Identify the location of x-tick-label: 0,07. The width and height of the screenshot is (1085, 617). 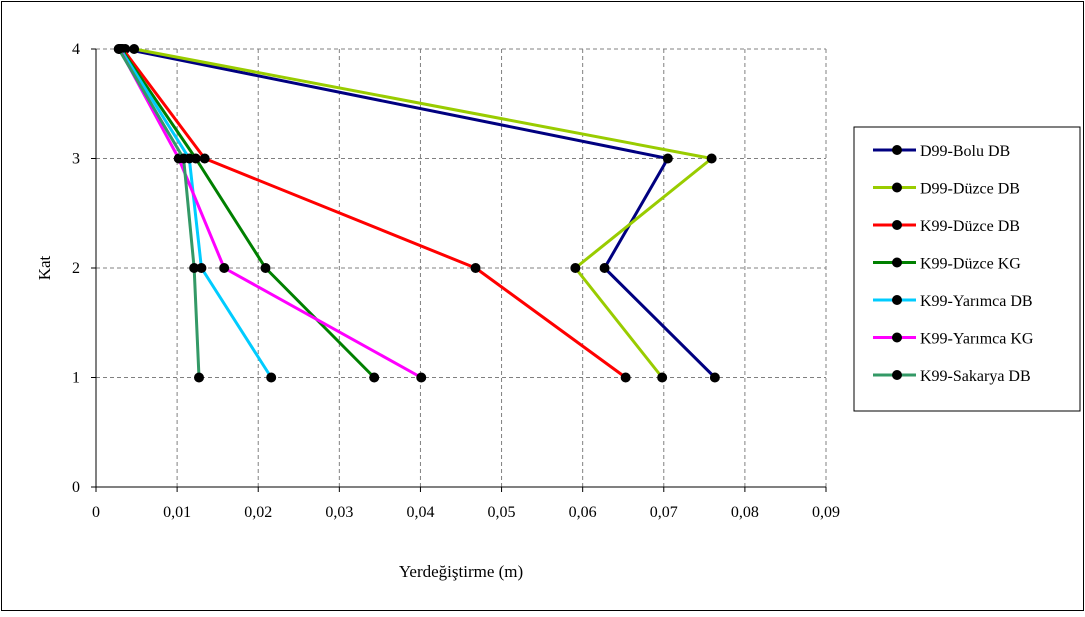
(664, 512).